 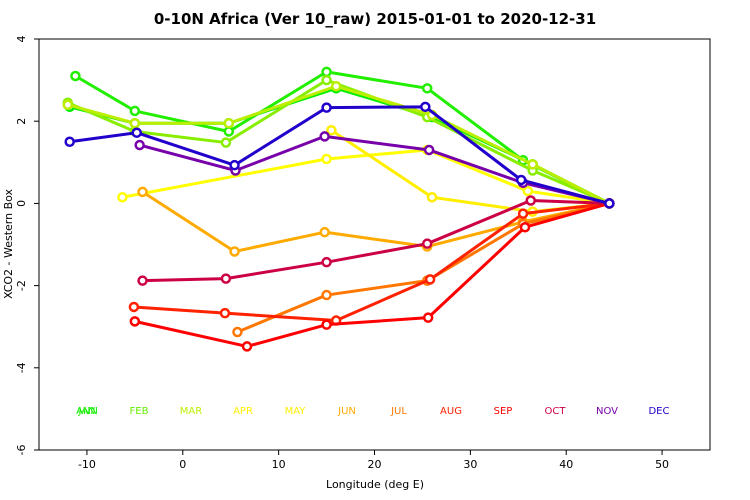 I want to click on legend-item-mar: MAR, so click(x=191, y=411).